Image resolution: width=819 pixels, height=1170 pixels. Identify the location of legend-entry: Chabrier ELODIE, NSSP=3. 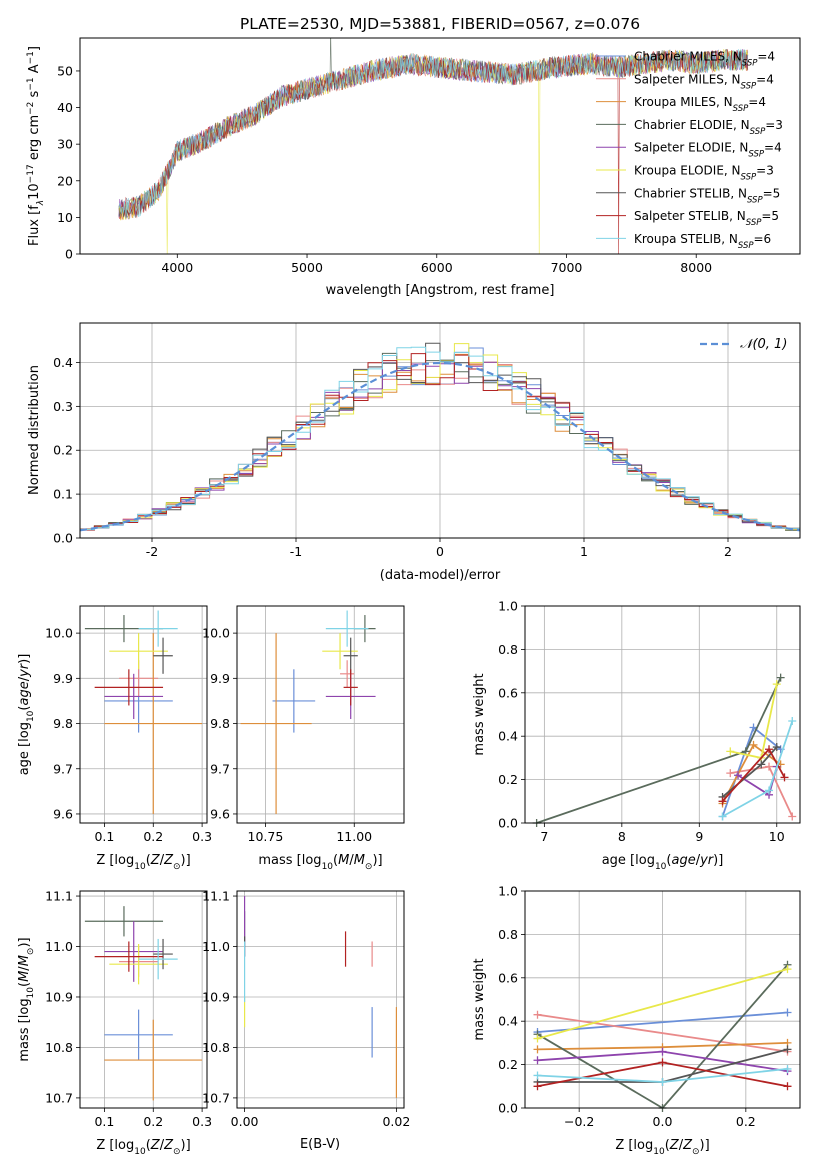
(708, 127).